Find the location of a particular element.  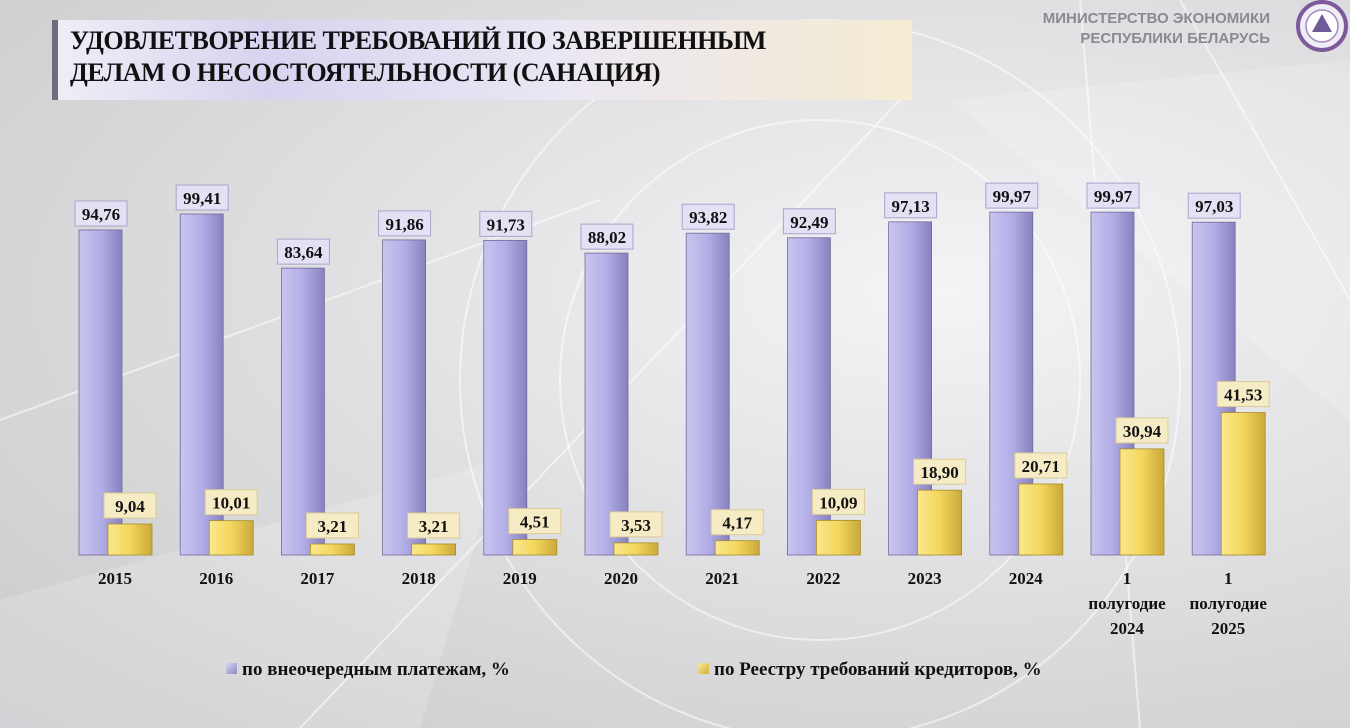

data-label-yellow: 30,94 is located at coordinates (1142, 431).